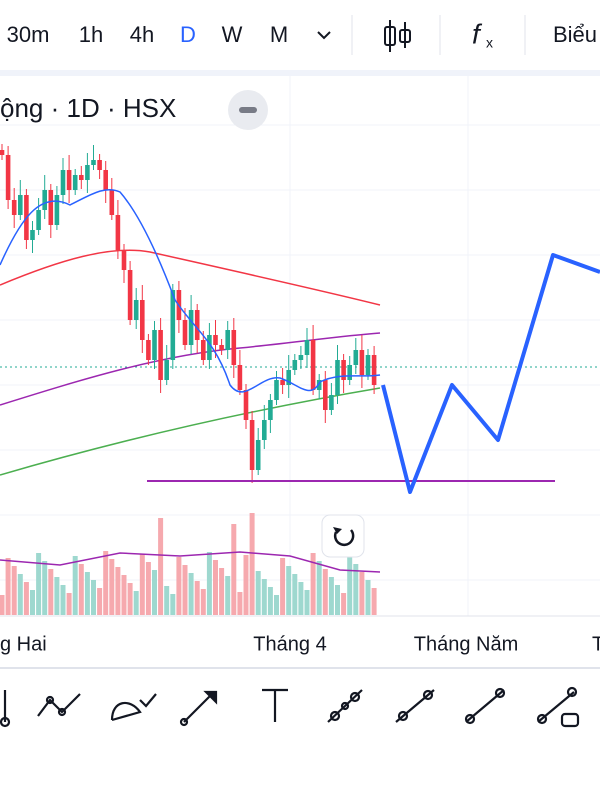 Image resolution: width=600 pixels, height=800 pixels. Describe the element at coordinates (300, 73) in the screenshot. I see `divider` at that location.